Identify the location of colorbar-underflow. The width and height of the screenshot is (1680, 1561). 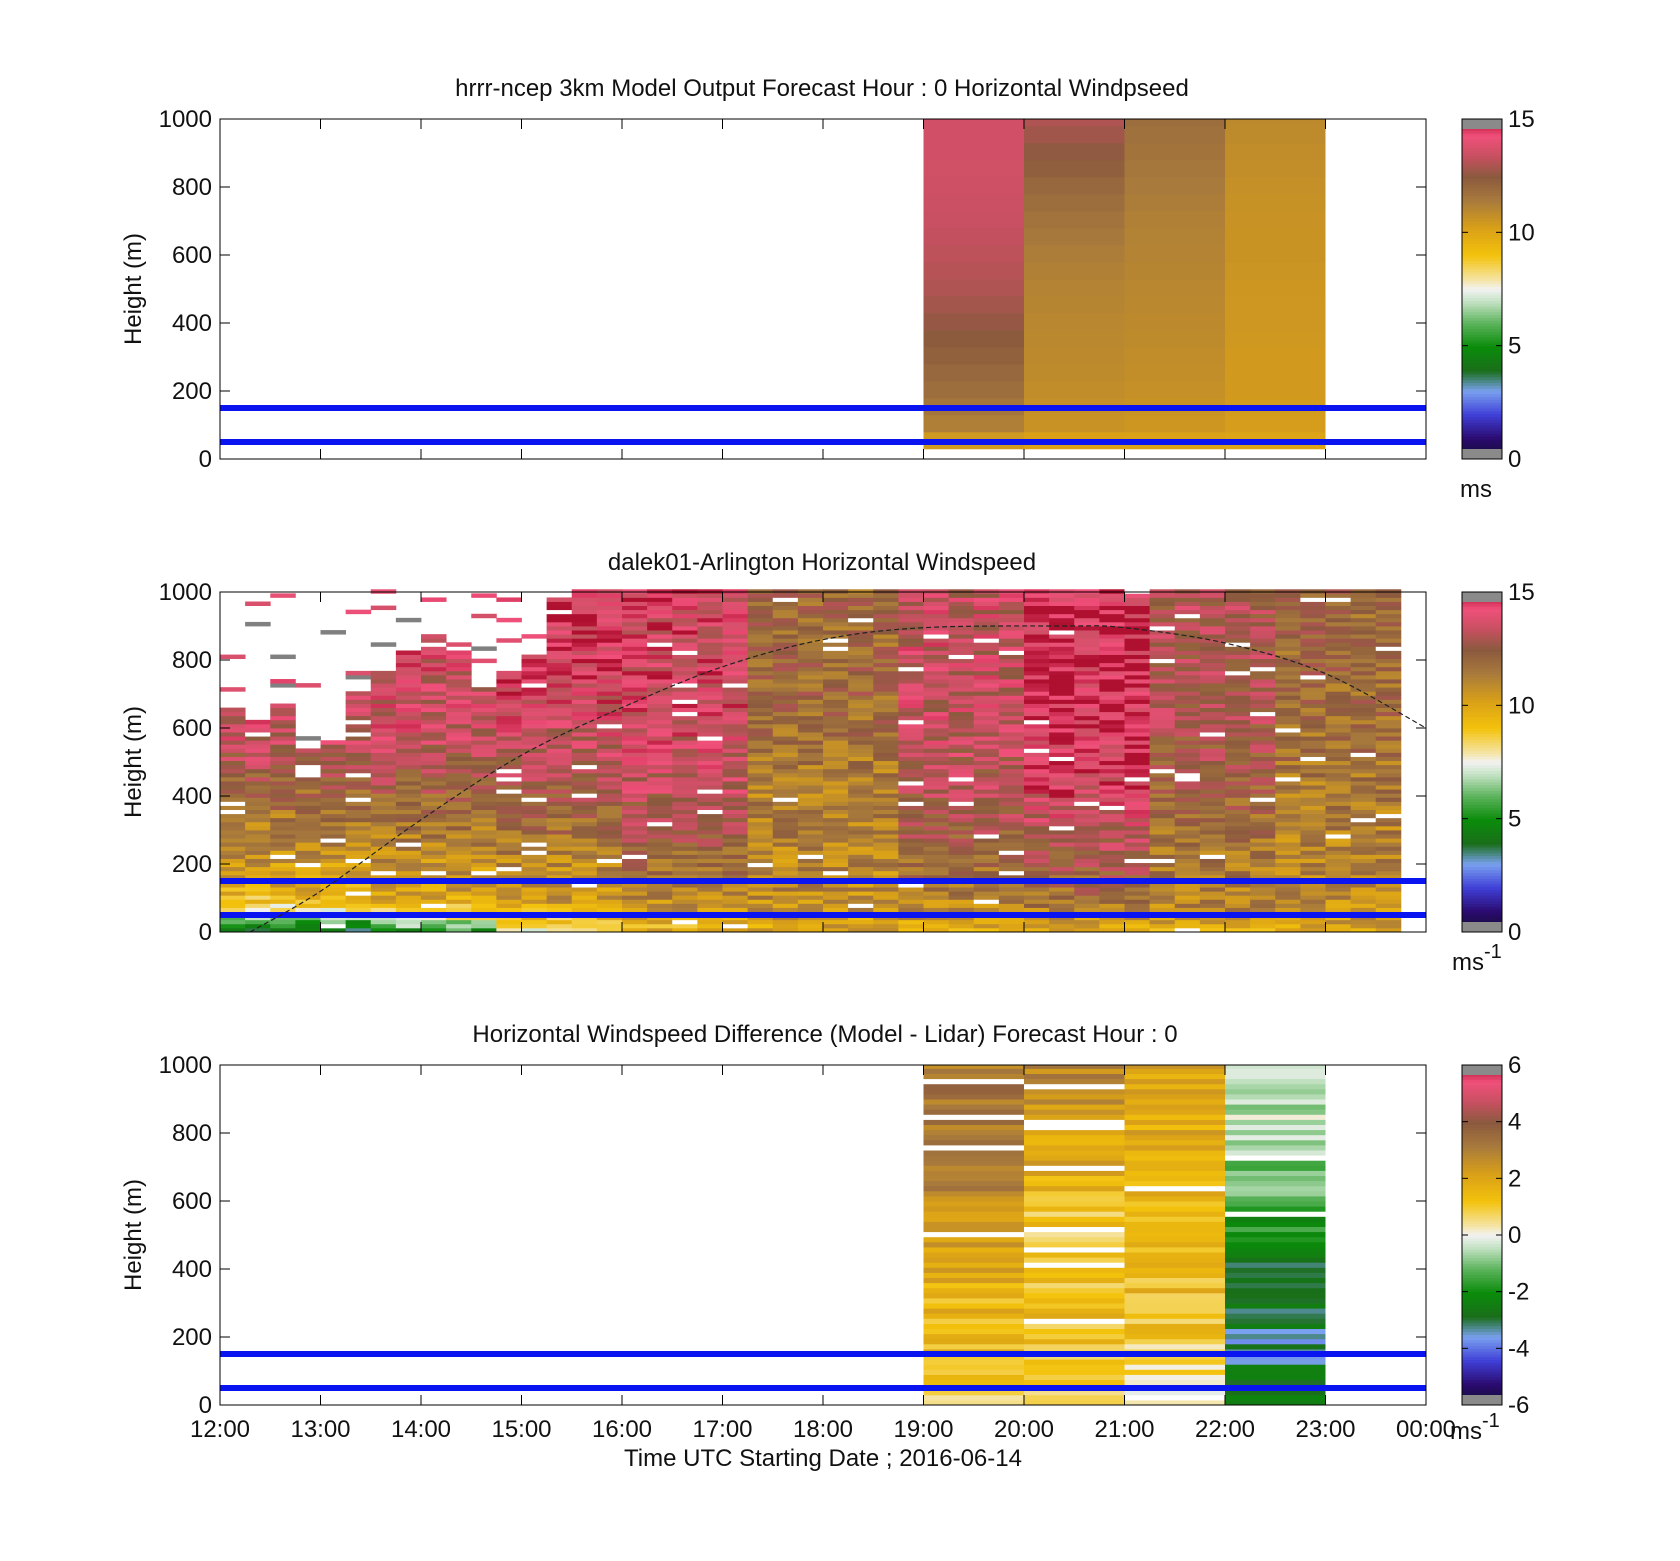
(1482, 1400).